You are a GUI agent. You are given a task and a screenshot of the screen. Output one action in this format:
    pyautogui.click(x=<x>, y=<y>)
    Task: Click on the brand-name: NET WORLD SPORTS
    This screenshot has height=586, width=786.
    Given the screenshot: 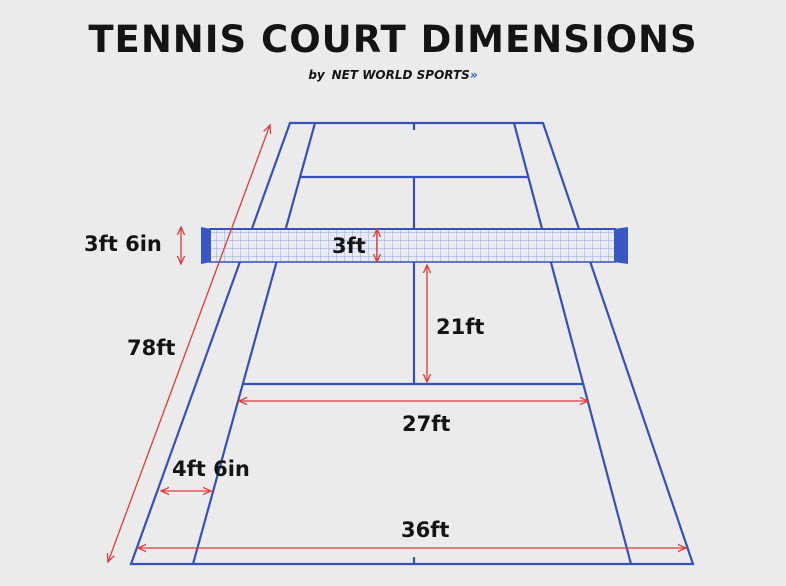 What is the action you would take?
    pyautogui.click(x=400, y=75)
    